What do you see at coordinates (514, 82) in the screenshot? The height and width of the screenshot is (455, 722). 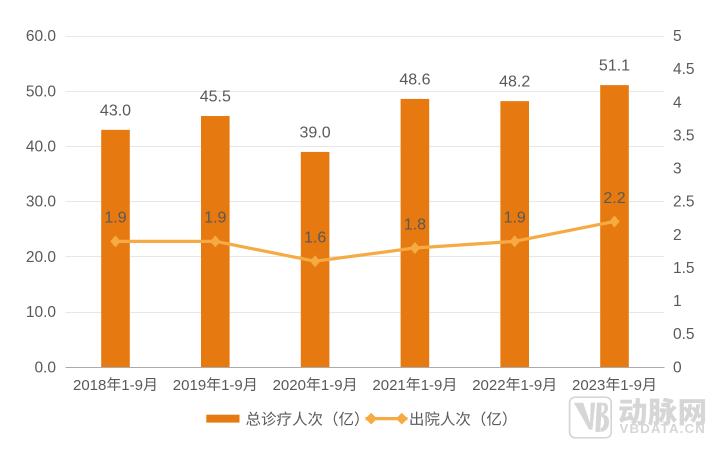 I see `svg-text: 48.2` at bounding box center [514, 82].